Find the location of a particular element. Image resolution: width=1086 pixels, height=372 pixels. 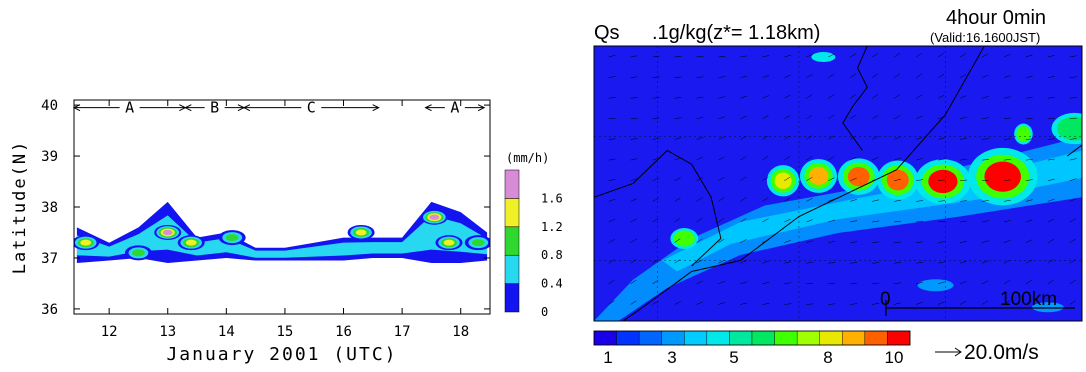

y-tick-label: 38 is located at coordinates (49, 208).